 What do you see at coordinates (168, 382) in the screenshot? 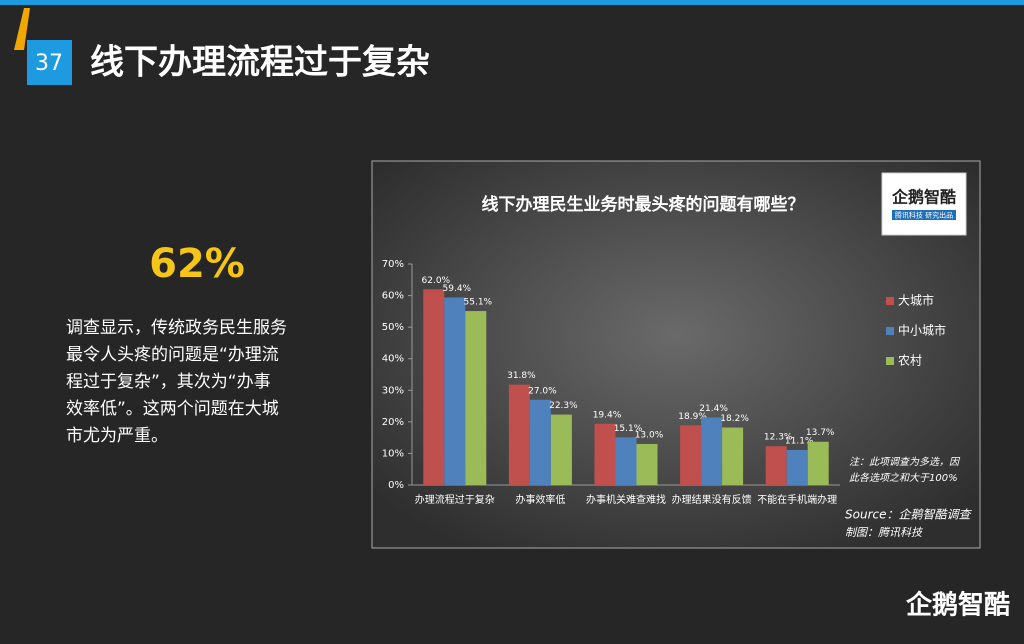
I see `paragraph-line: 程过于复杂”，其次为“办事` at bounding box center [168, 382].